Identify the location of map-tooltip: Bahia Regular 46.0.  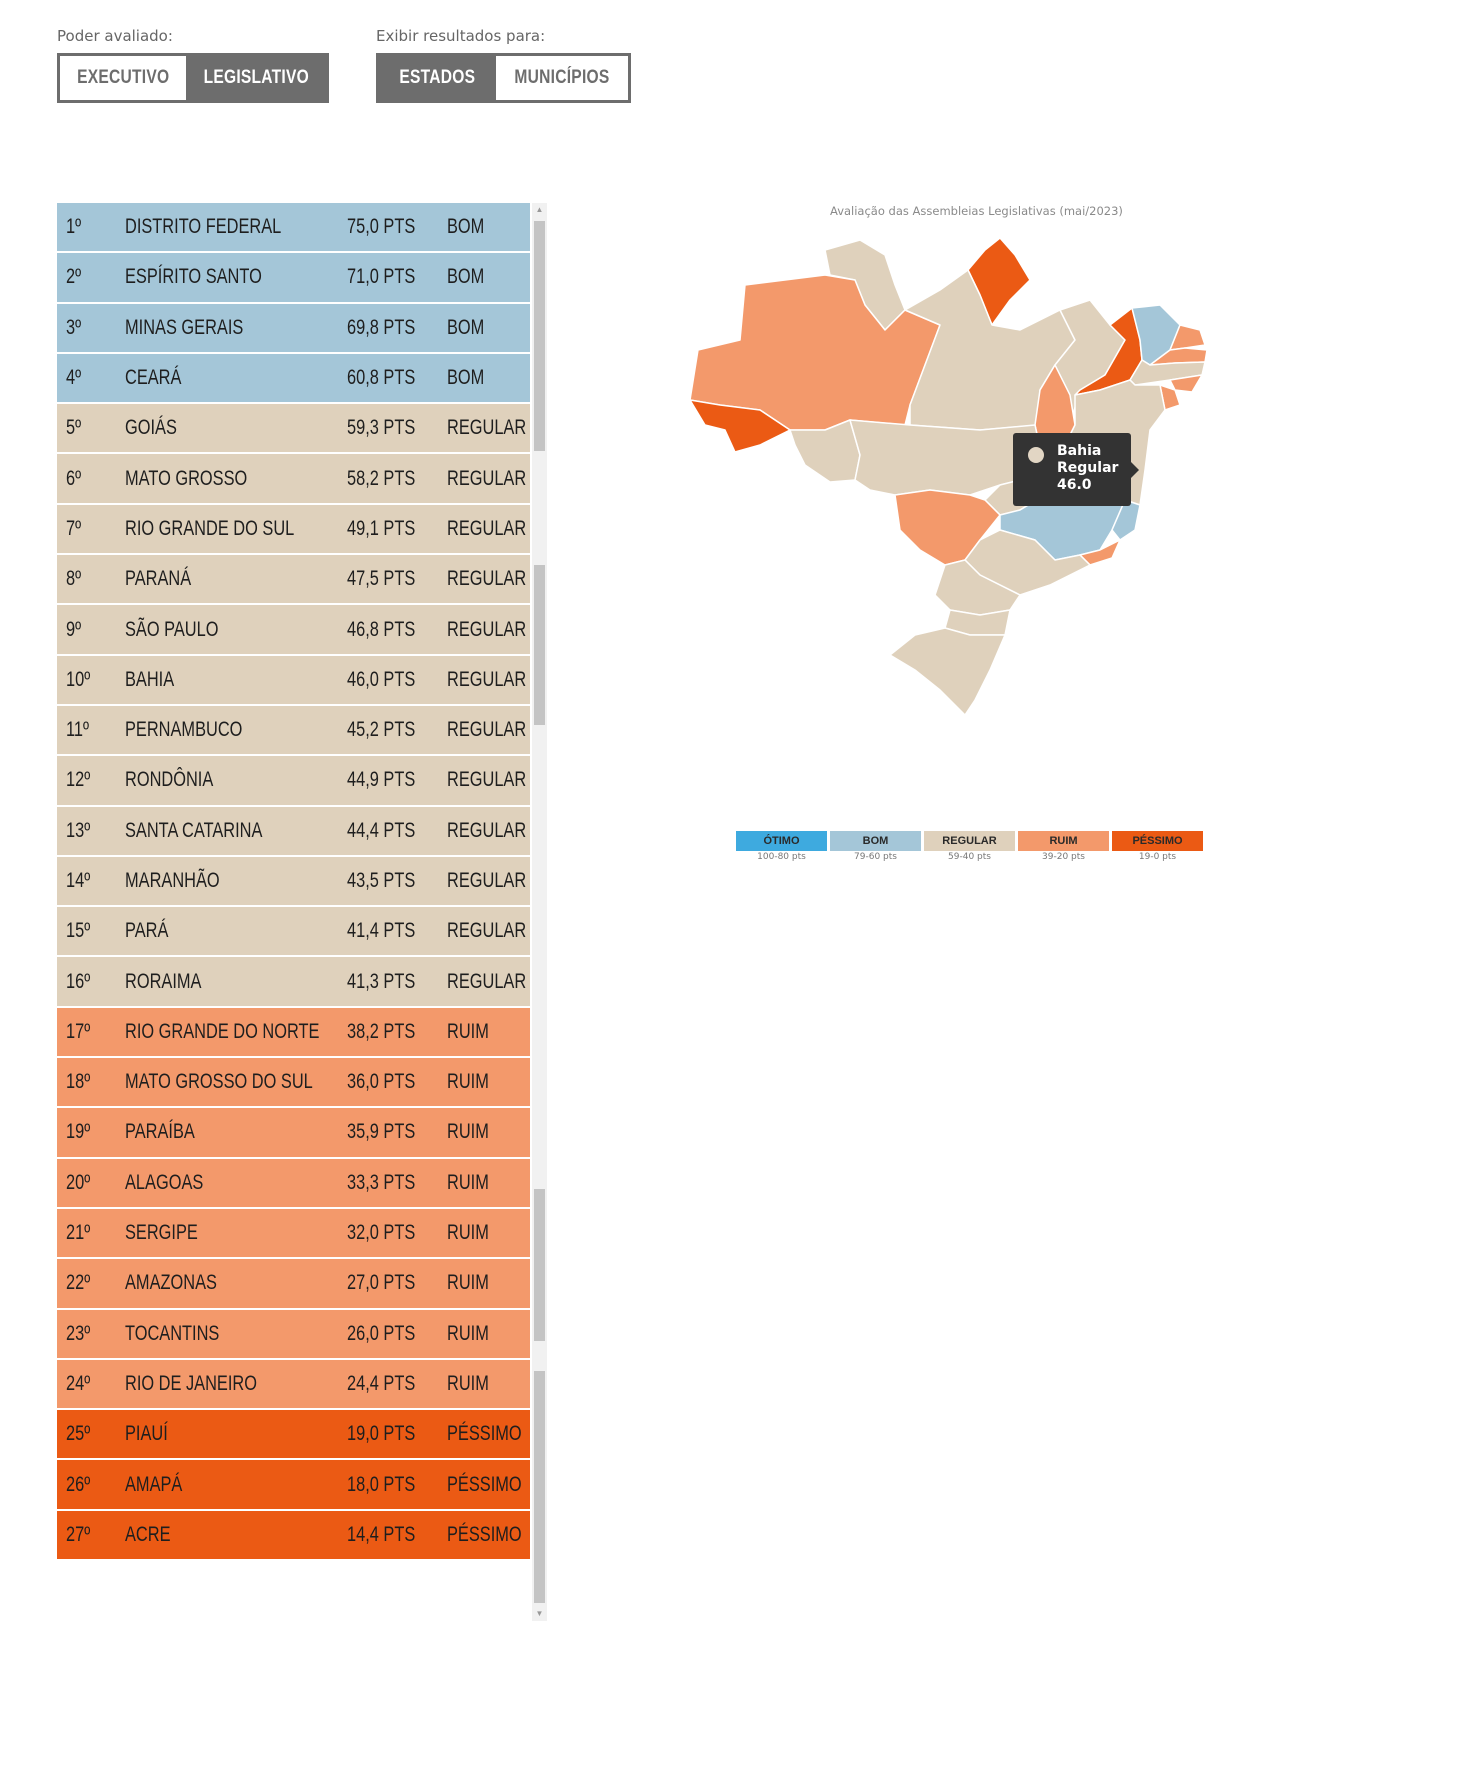
(1076, 469).